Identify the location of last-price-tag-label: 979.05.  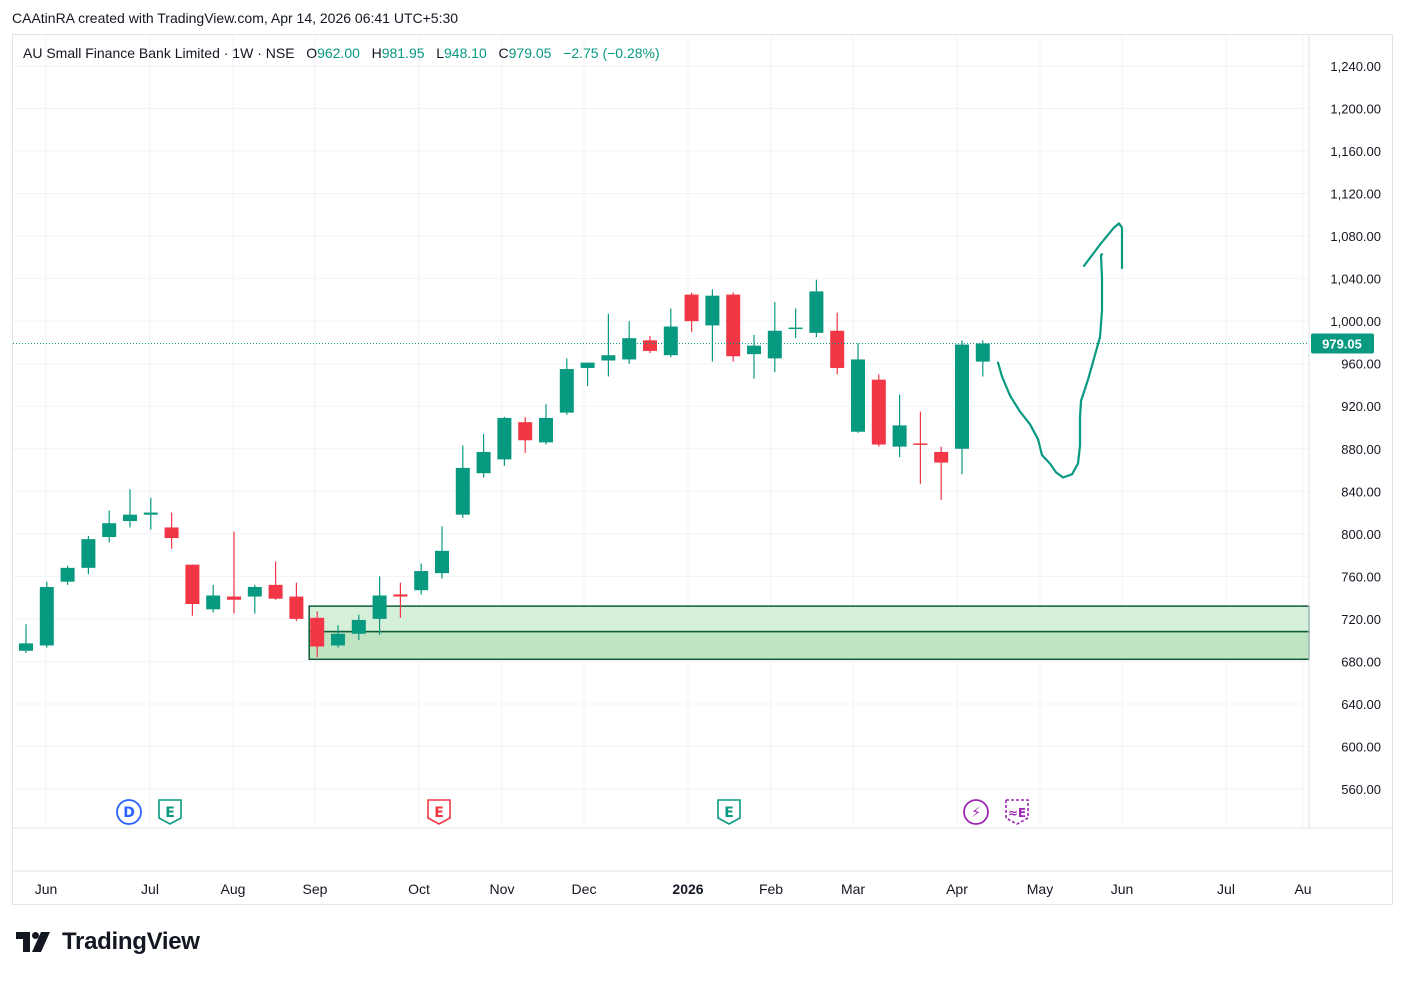
(1342, 343).